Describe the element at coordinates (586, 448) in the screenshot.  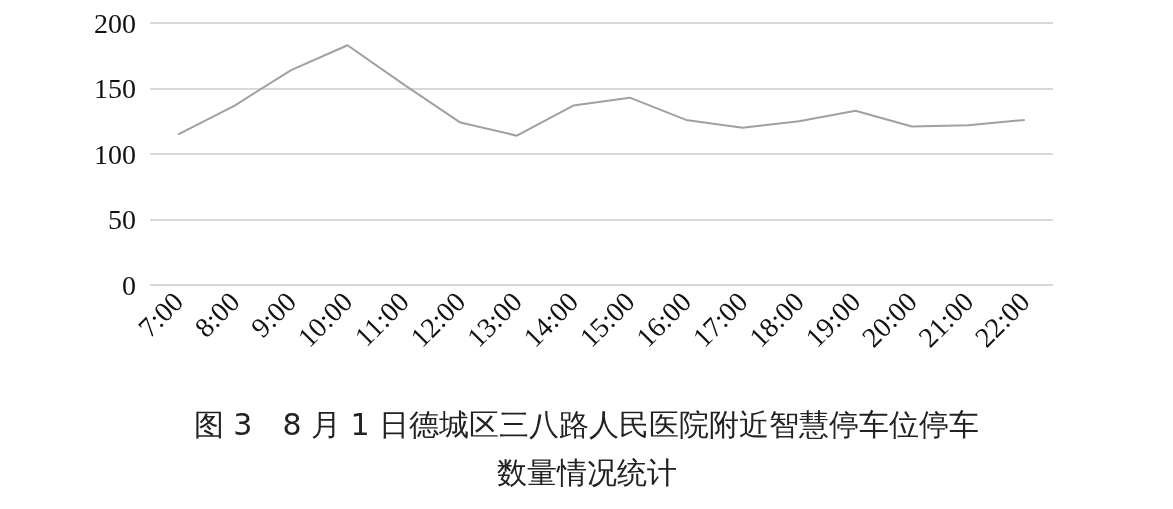
I see `text: 图 3 8 月 1 日德城区三八路人民医院附近智慧停车位停车数量情况统计` at that location.